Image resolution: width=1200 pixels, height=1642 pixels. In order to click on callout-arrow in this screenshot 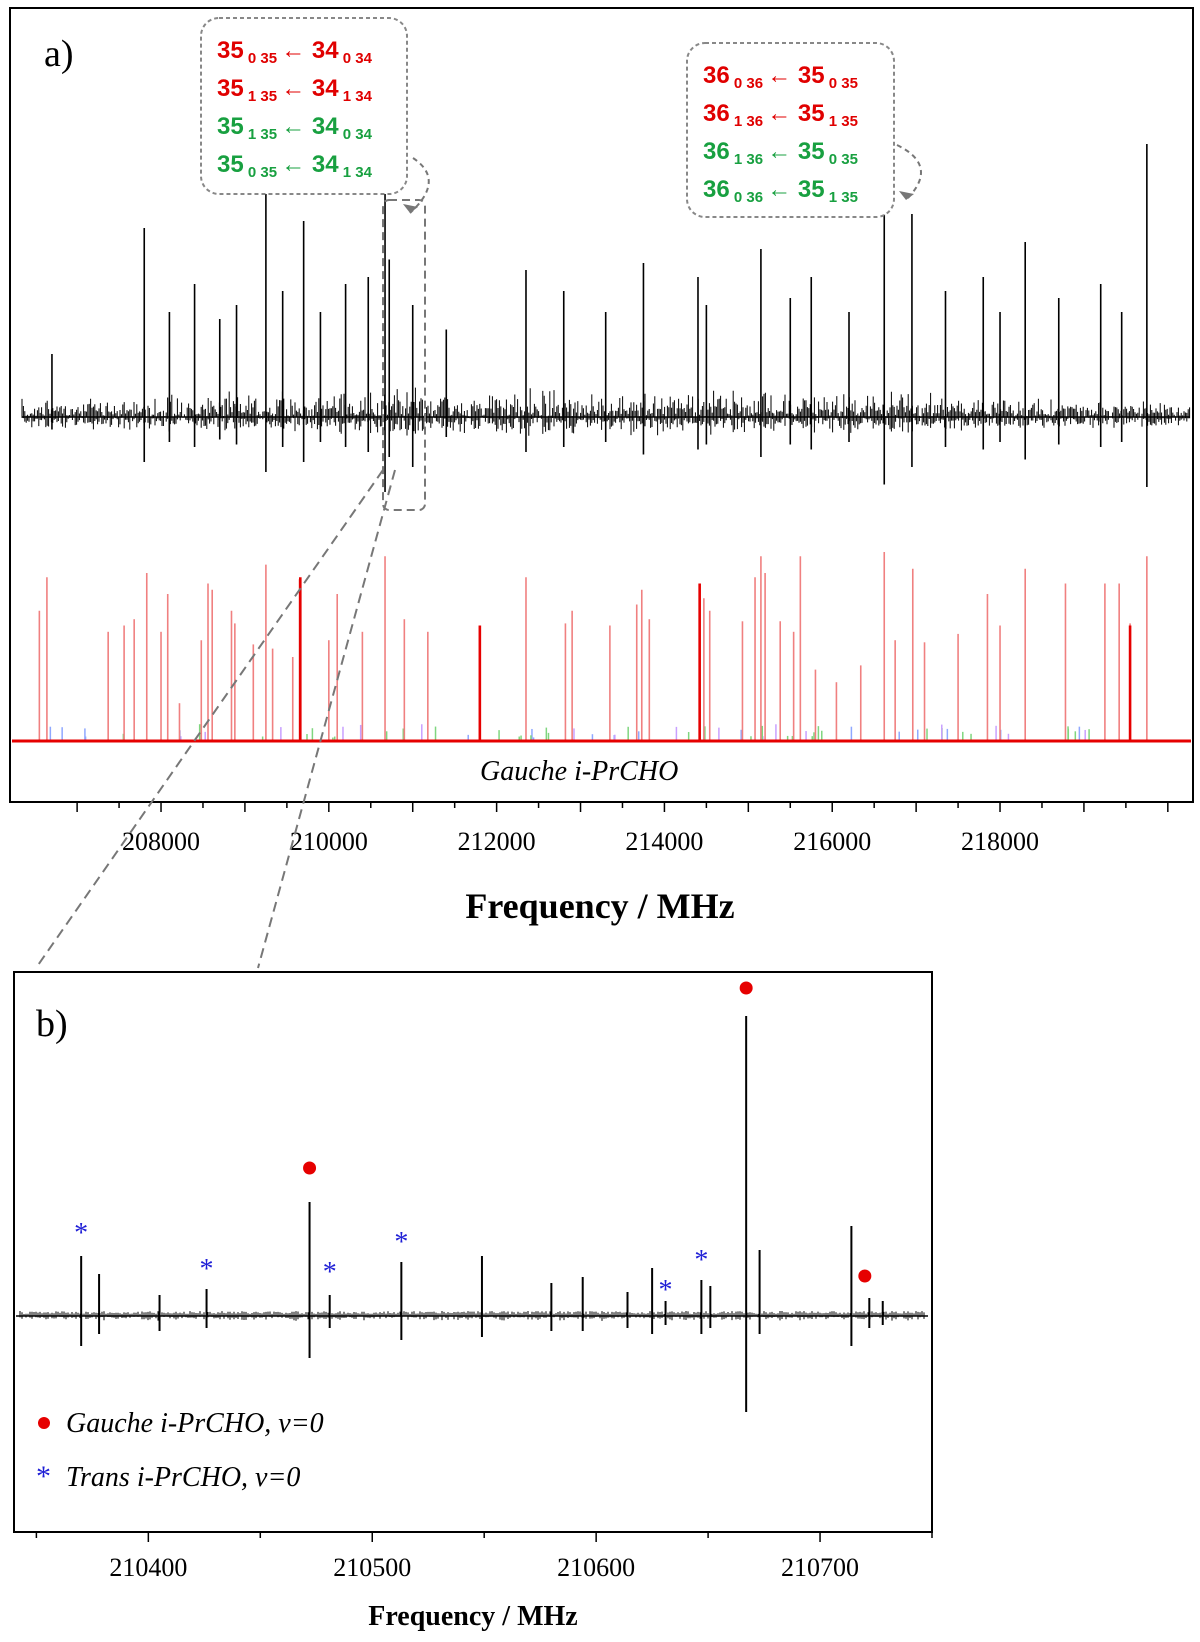, I will do `click(419, 185)`.